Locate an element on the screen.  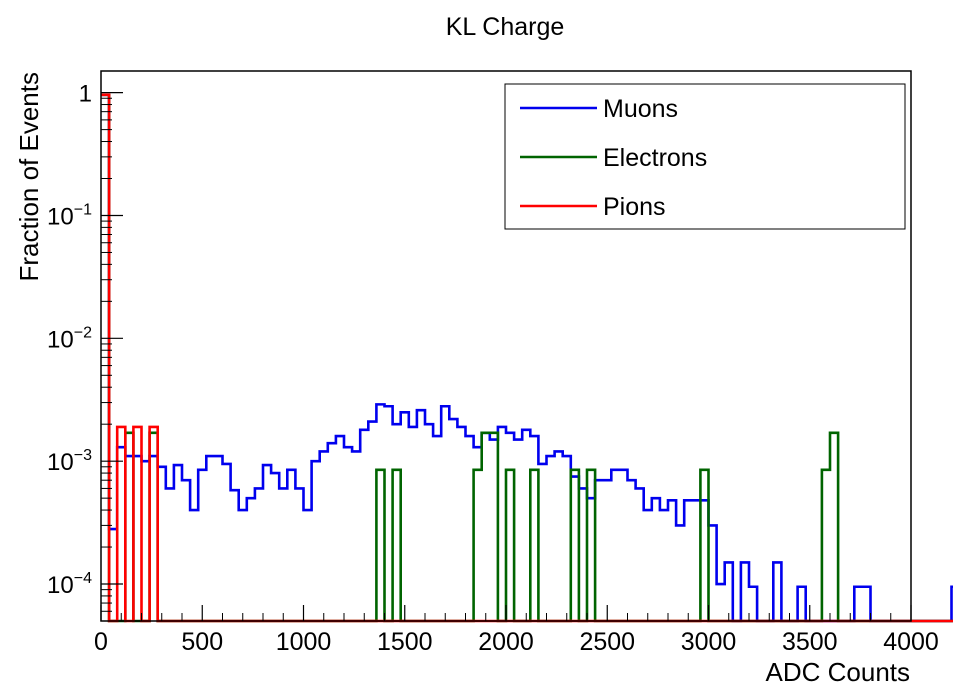
x-tick-label: 1000 is located at coordinates (304, 642).